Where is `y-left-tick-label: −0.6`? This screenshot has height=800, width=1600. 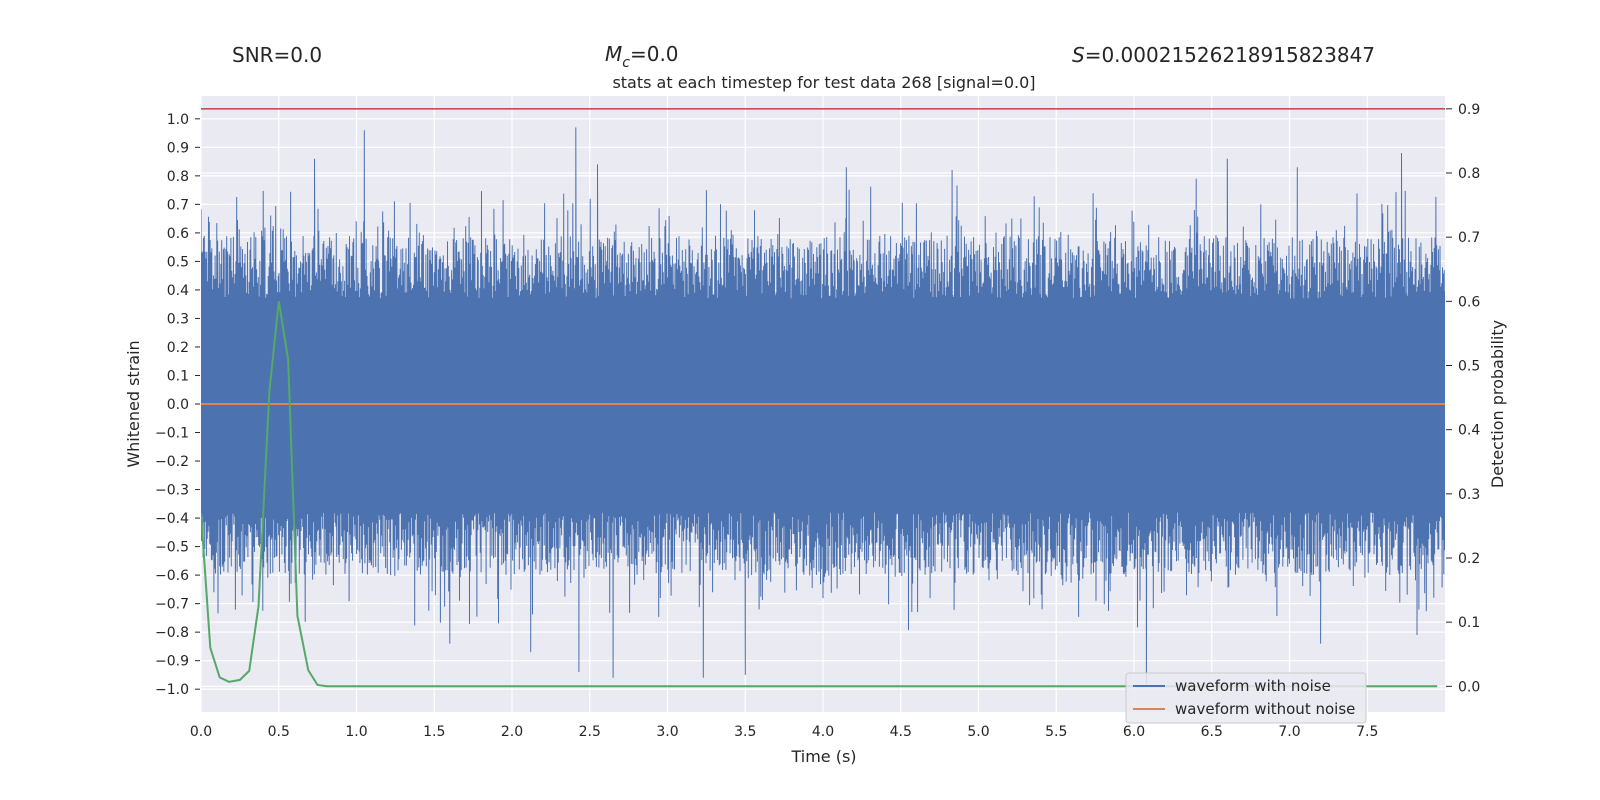
y-left-tick-label: −0.6 is located at coordinates (172, 576).